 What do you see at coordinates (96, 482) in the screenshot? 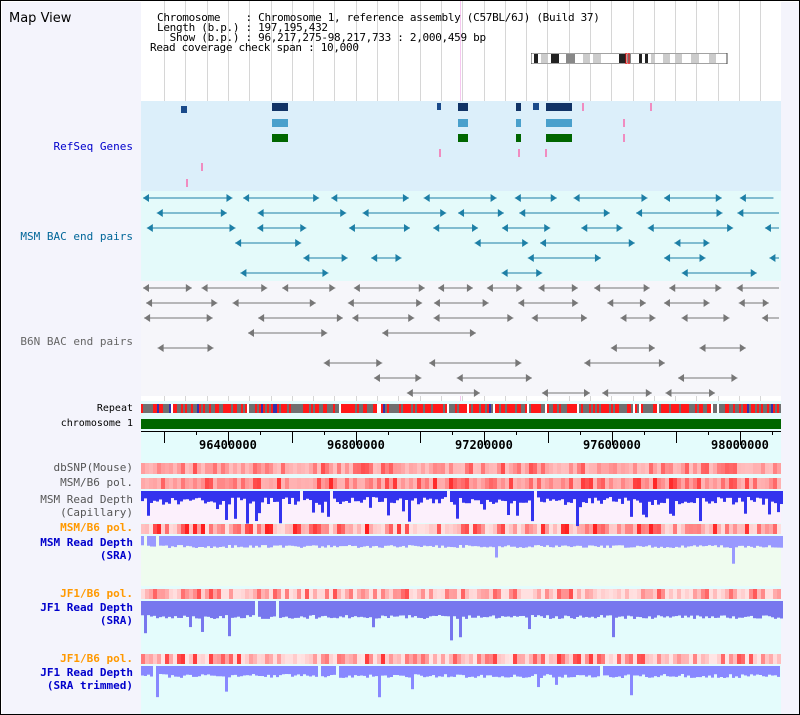
I see `msm-b6-pol-label: MSM/B6 pol.` at bounding box center [96, 482].